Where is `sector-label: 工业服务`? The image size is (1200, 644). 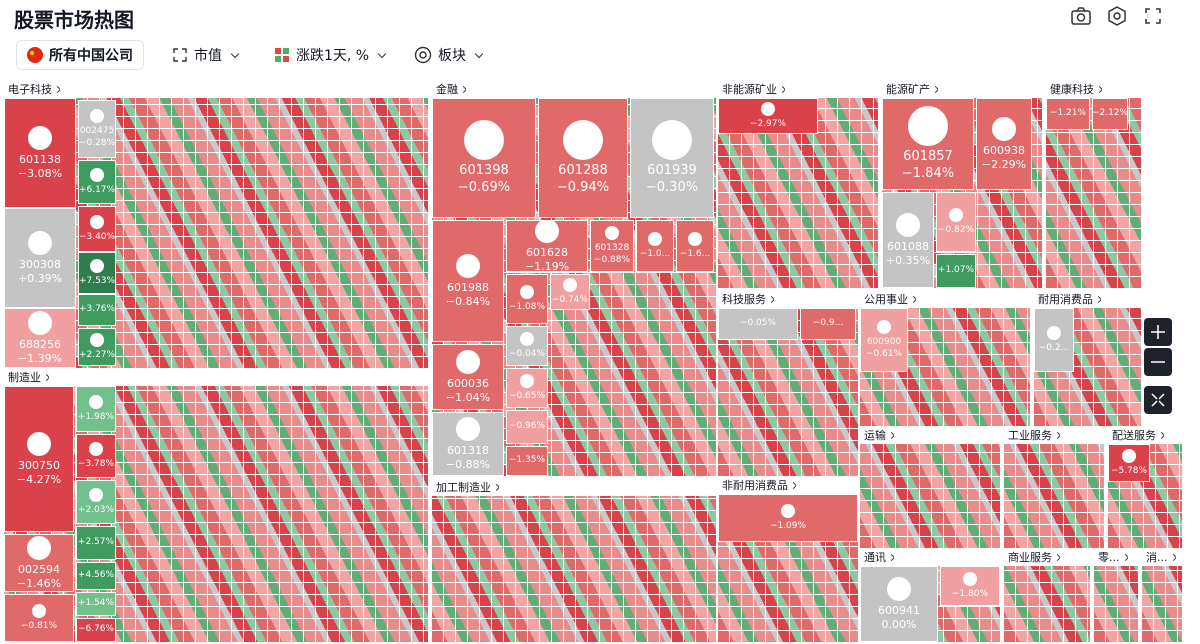
sector-label: 工业服务 is located at coordinates (1034, 436).